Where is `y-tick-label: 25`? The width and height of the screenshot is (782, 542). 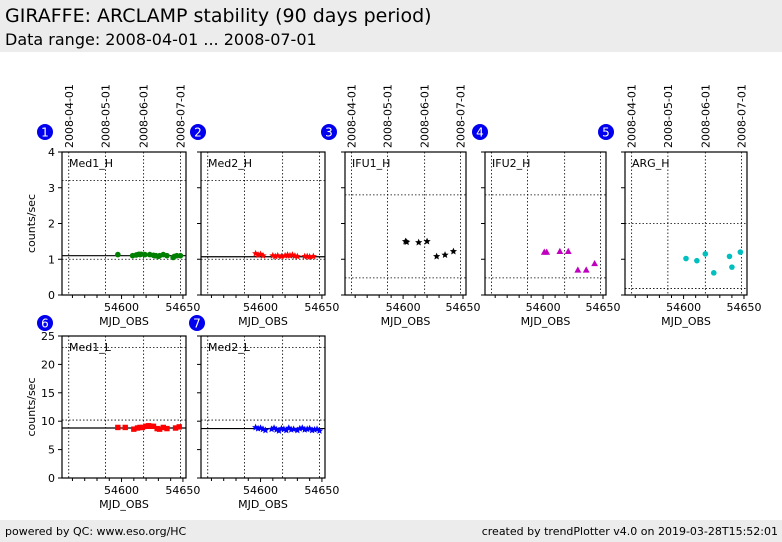 y-tick-label: 25 is located at coordinates (48, 336).